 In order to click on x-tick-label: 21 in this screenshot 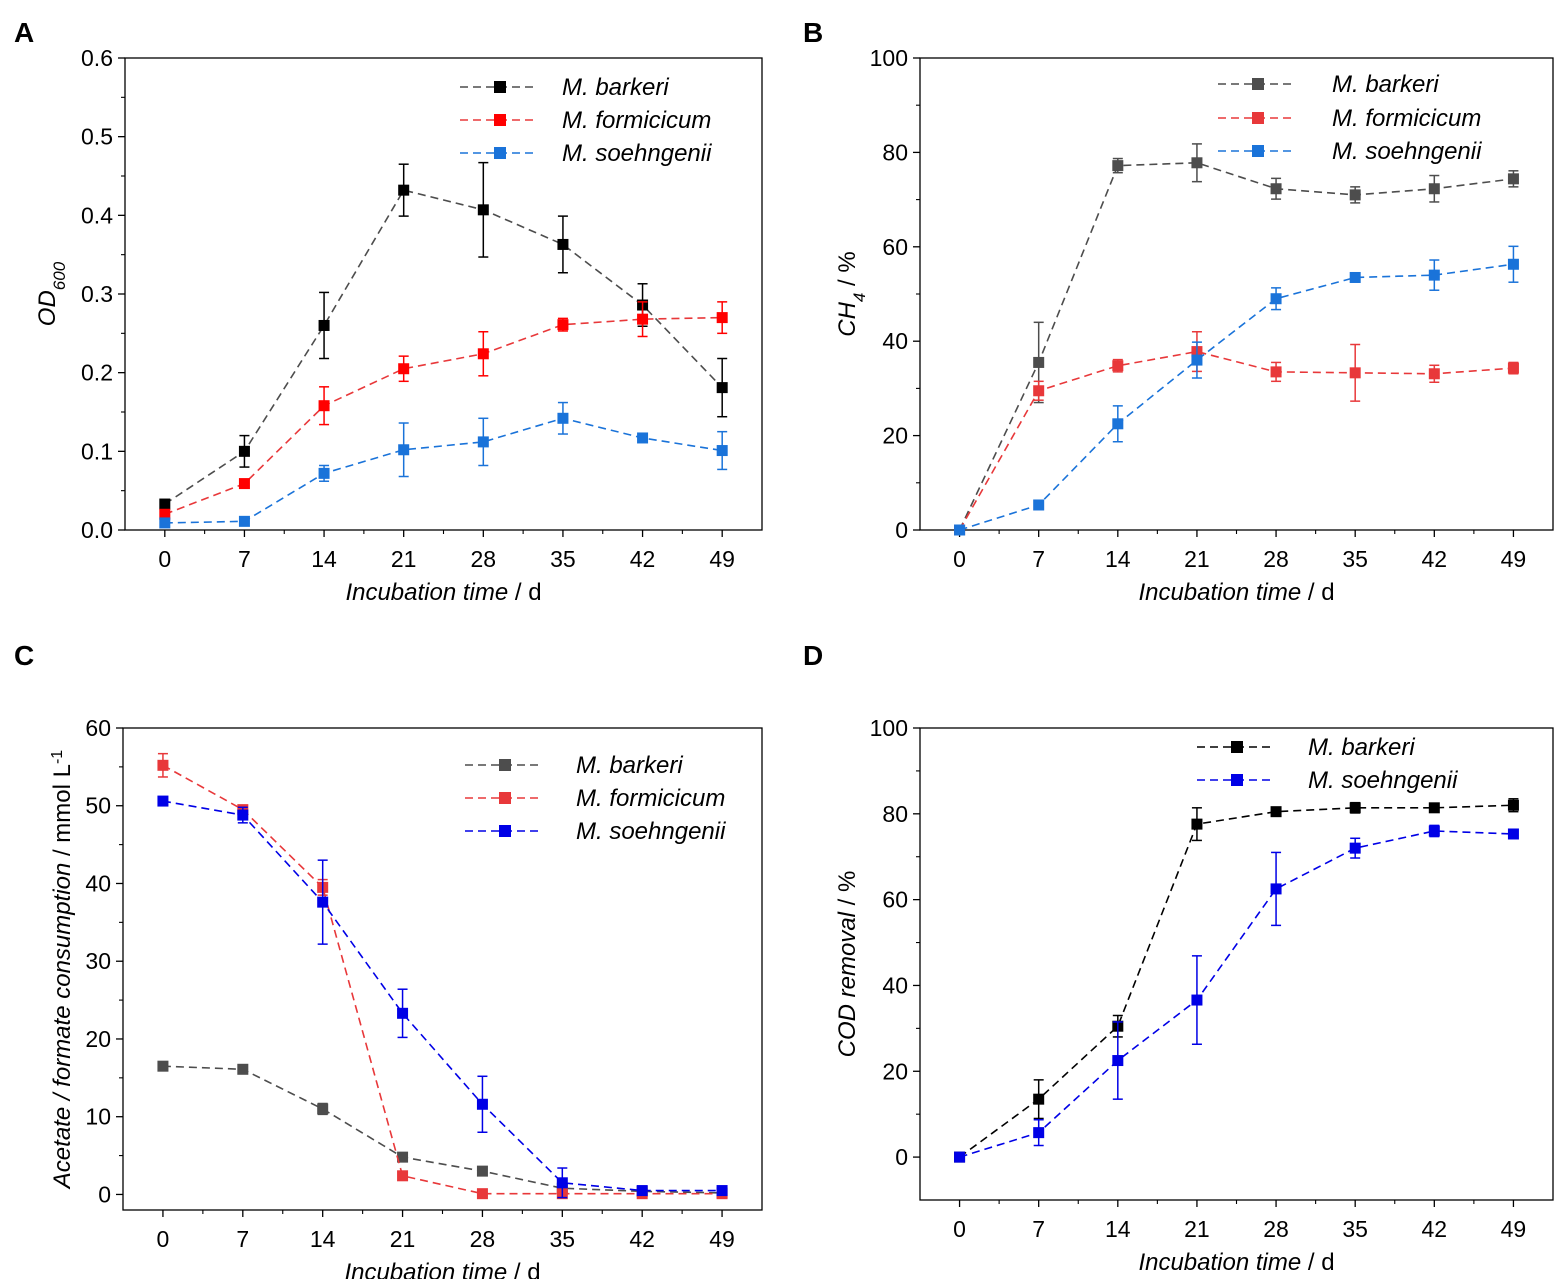, I will do `click(1197, 559)`.